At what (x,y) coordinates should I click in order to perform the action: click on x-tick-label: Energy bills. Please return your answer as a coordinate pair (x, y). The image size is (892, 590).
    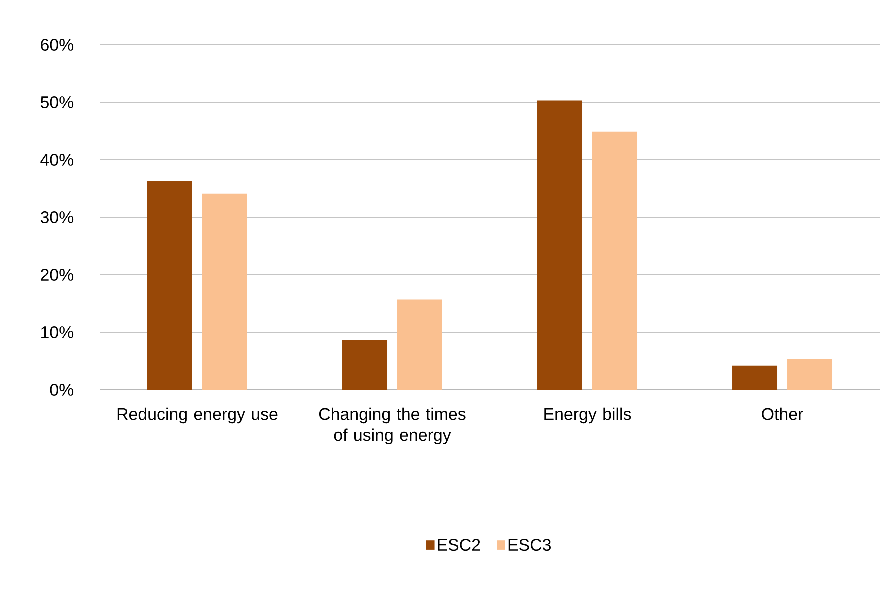
    Looking at the image, I should click on (588, 416).